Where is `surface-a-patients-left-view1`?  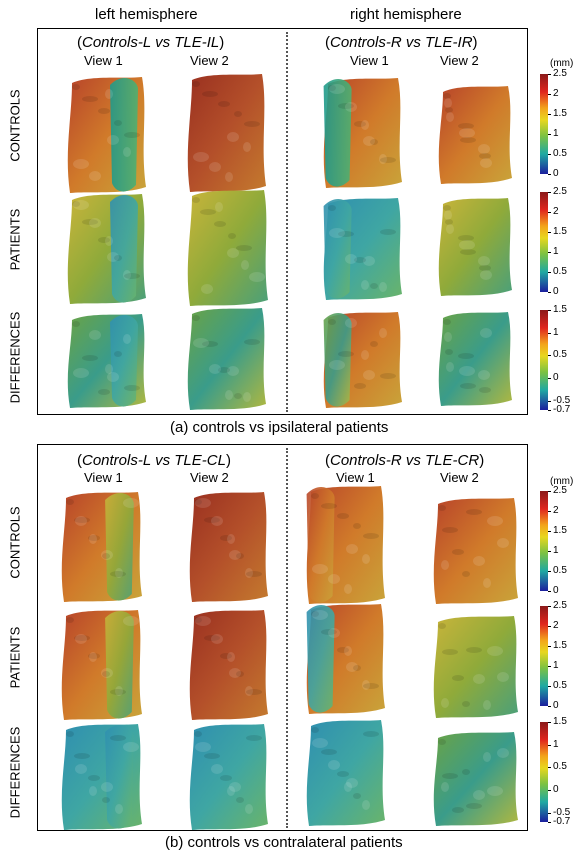 surface-a-patients-left-view1 is located at coordinates (106, 249).